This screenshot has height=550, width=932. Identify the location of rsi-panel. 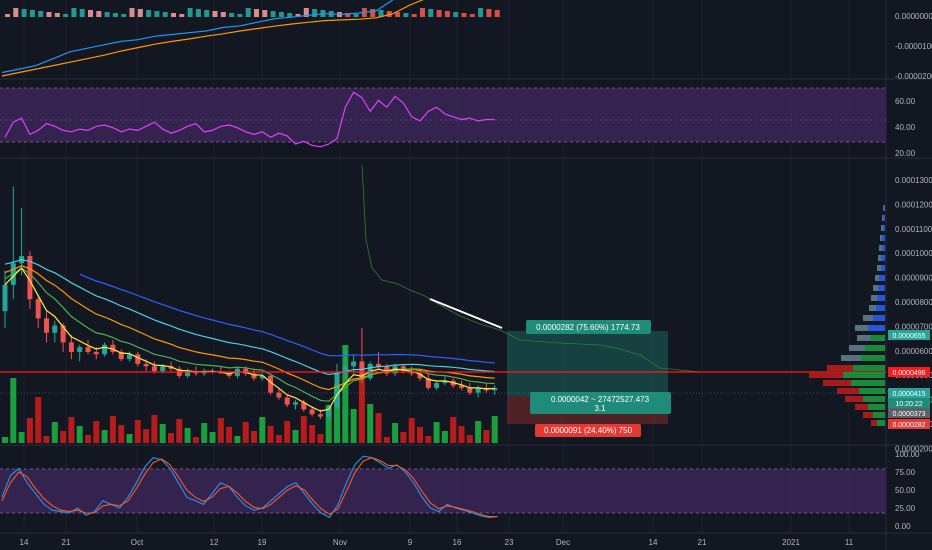
(443, 117).